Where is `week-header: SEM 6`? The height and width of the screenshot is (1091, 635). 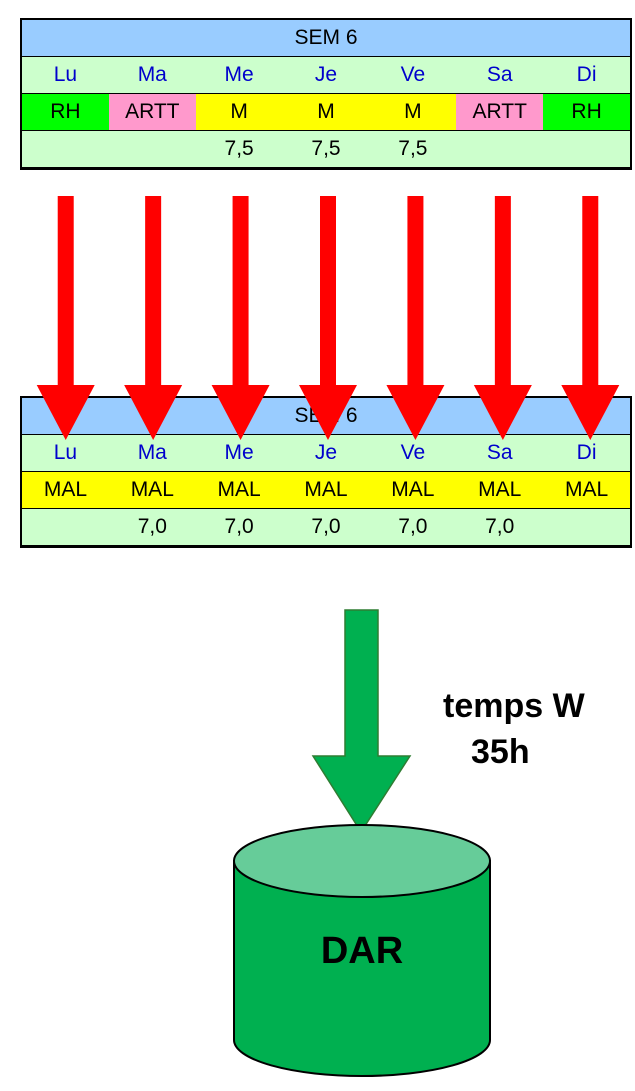 week-header: SEM 6 is located at coordinates (326, 37).